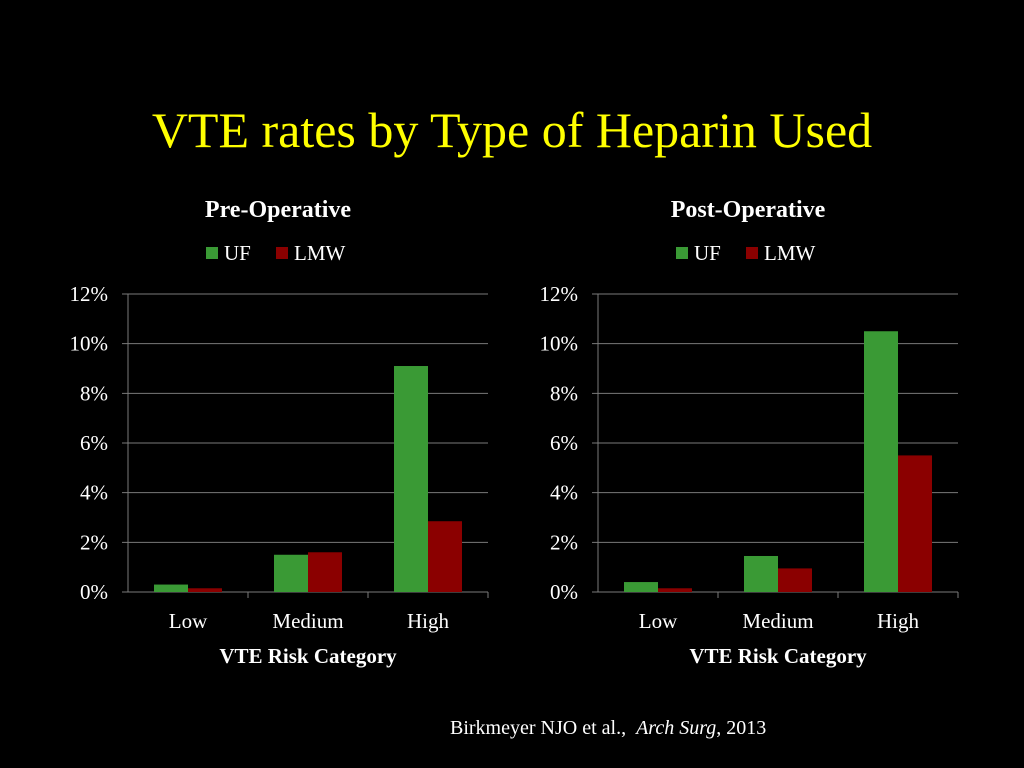 This screenshot has width=1024, height=768. What do you see at coordinates (748, 210) in the screenshot?
I see `chart-title: Post-Operative` at bounding box center [748, 210].